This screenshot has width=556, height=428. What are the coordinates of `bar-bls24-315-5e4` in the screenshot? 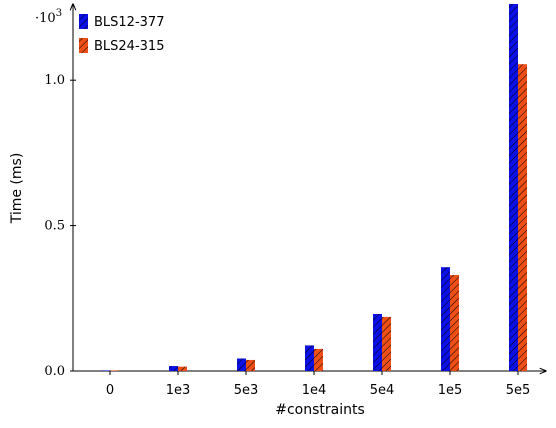 It's located at (386, 343).